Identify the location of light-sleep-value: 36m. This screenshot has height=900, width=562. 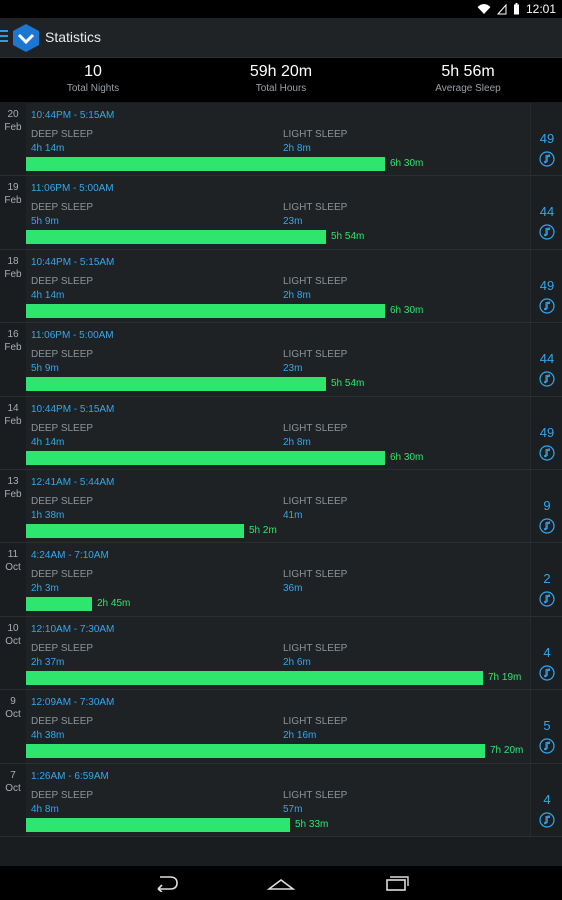
(293, 589).